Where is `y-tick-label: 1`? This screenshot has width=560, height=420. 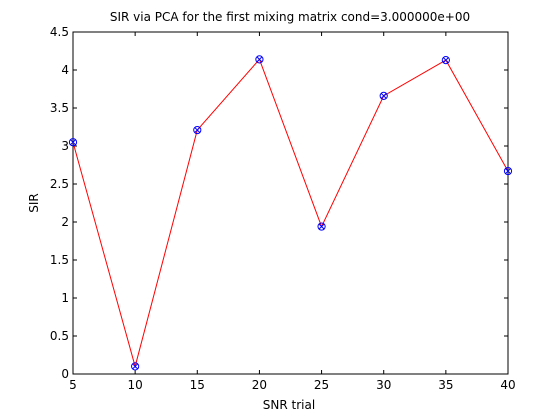
y-tick-label: 1 is located at coordinates (65, 298).